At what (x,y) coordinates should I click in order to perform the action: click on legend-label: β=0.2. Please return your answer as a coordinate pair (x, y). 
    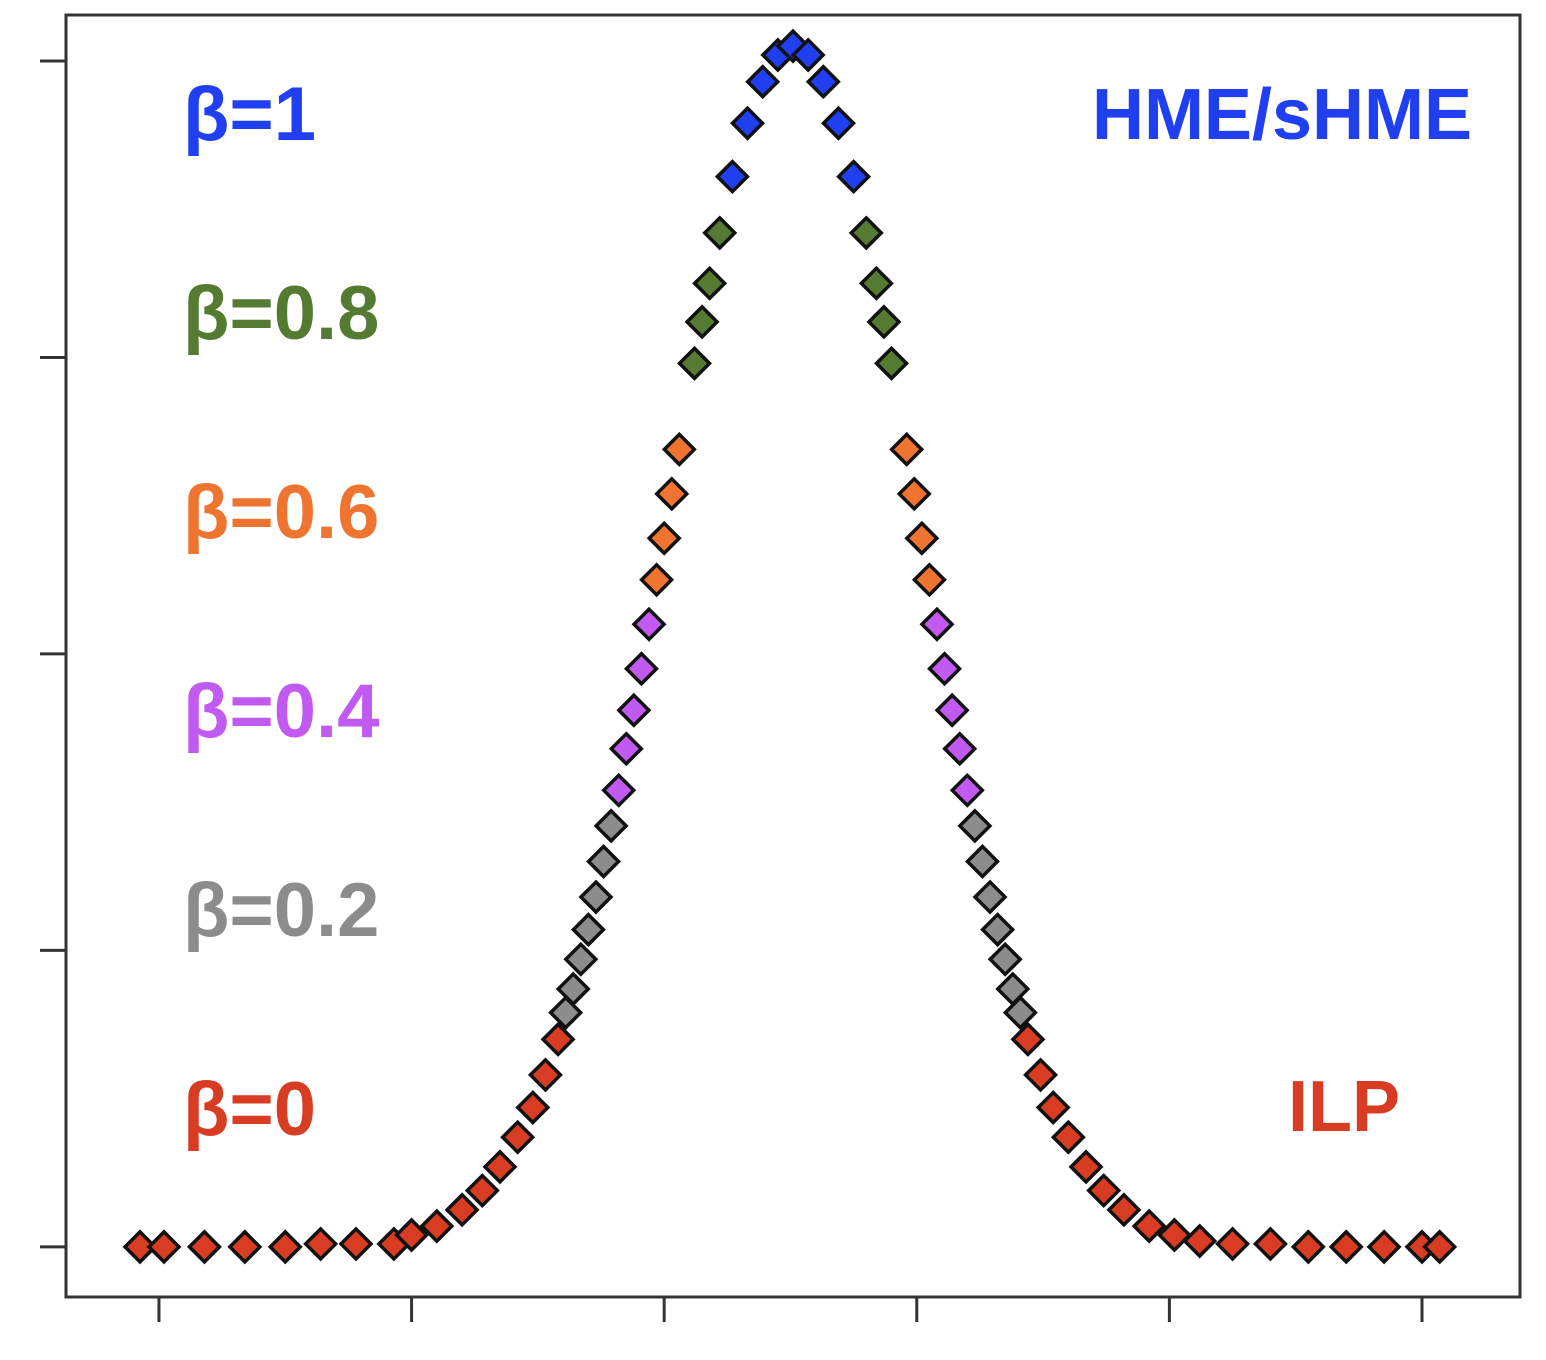
    Looking at the image, I should click on (281, 910).